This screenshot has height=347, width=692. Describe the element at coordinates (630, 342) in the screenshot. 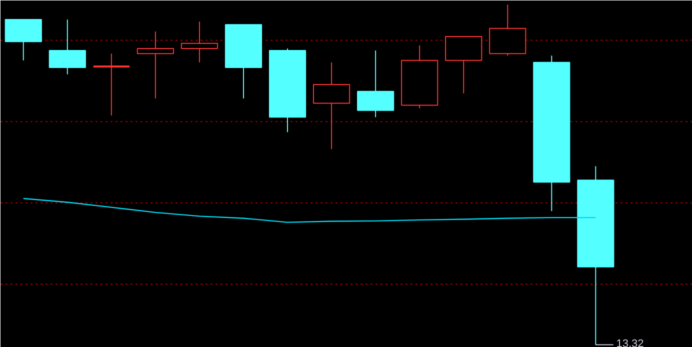

I see `annotation: 13.32` at that location.